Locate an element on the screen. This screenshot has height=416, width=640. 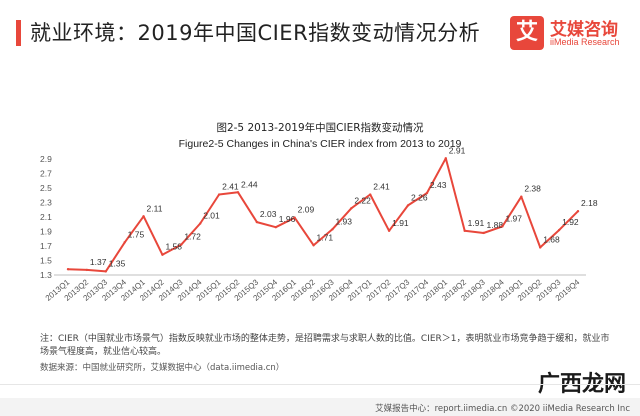
page-title: 就业环境：2019年中国CIER指数变动情况分析 is located at coordinates (255, 33).